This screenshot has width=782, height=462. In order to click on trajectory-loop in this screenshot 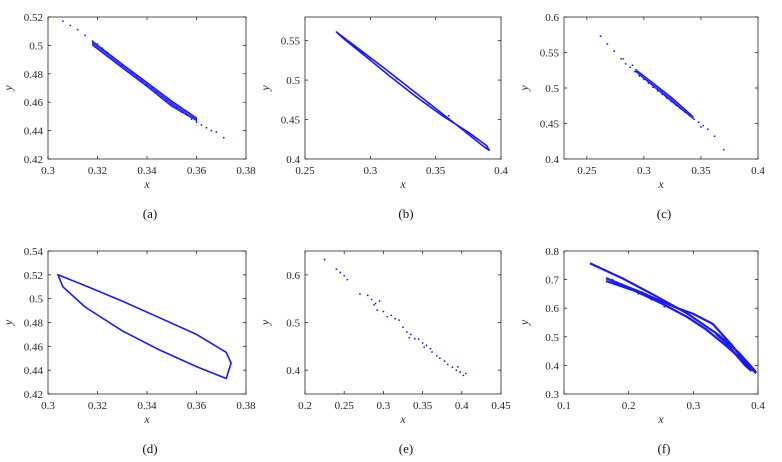, I will do `click(144, 327)`.